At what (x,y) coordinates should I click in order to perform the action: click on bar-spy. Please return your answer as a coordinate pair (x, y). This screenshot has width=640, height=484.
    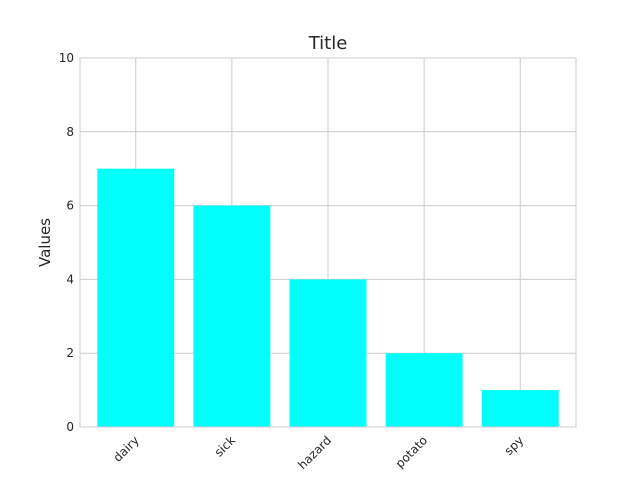
    Looking at the image, I should click on (520, 408).